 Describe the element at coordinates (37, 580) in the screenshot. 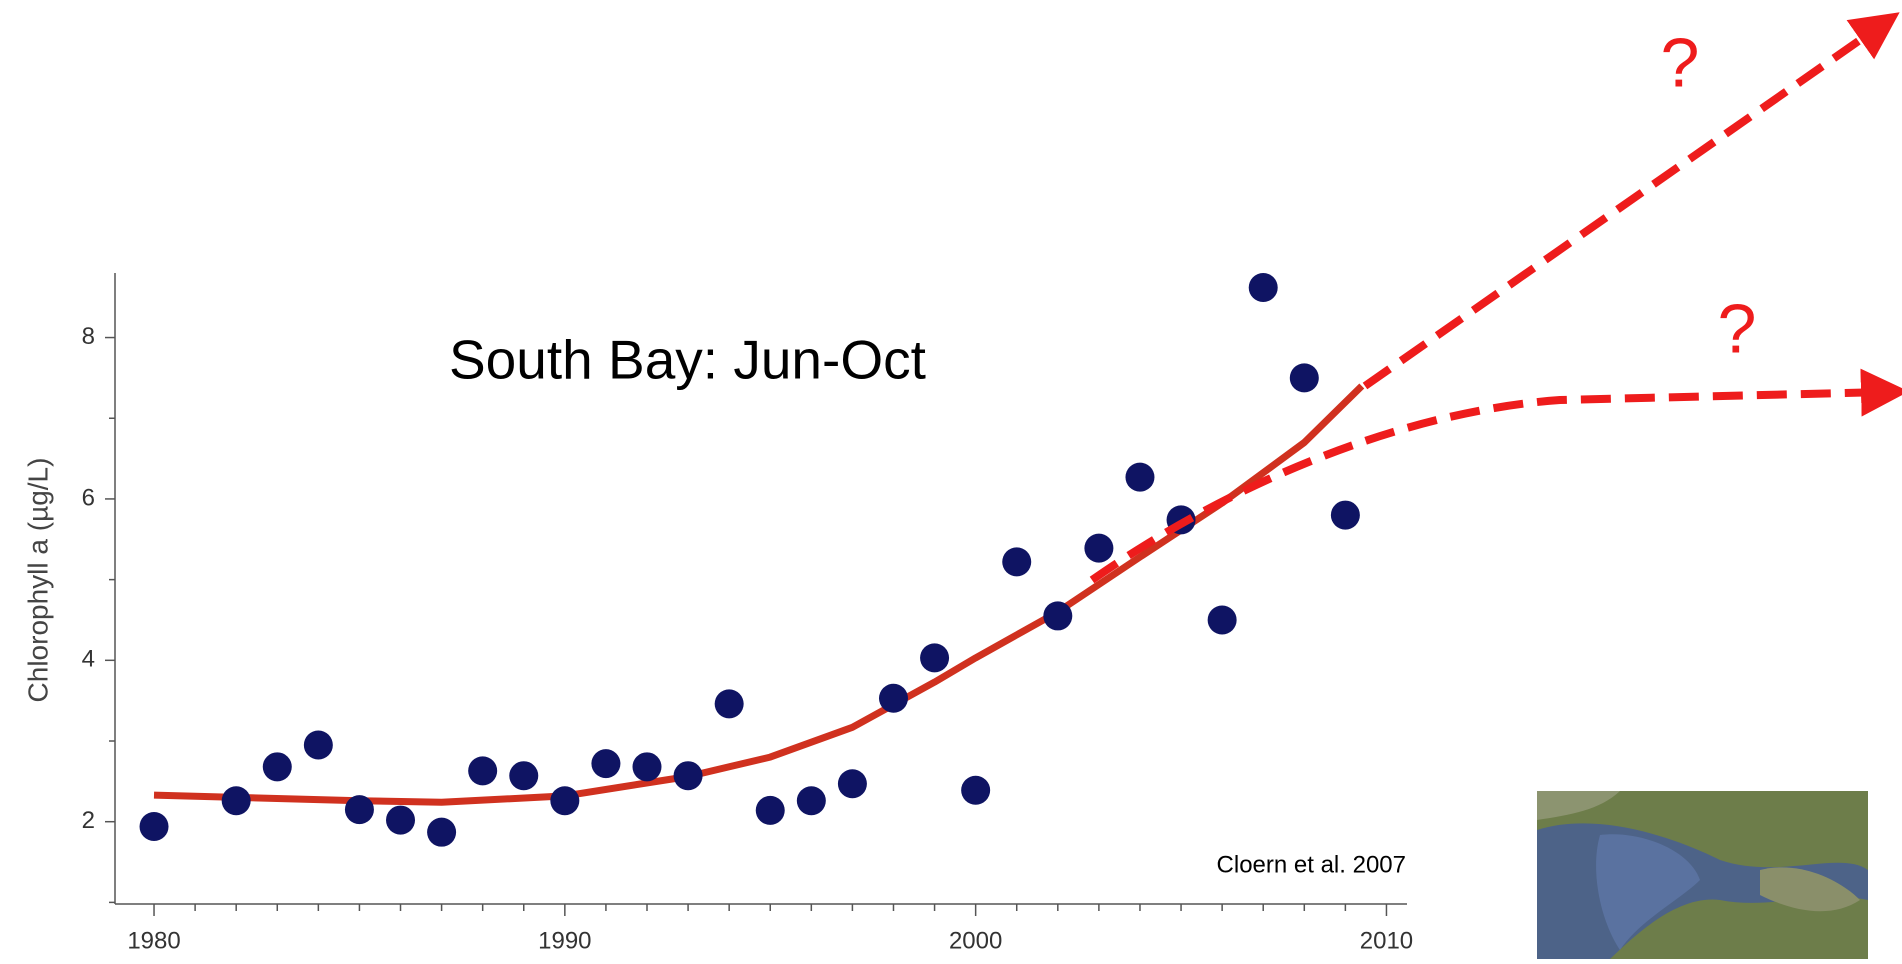

I see `y-axis-label: Chlorophyll a (µg/L)` at that location.